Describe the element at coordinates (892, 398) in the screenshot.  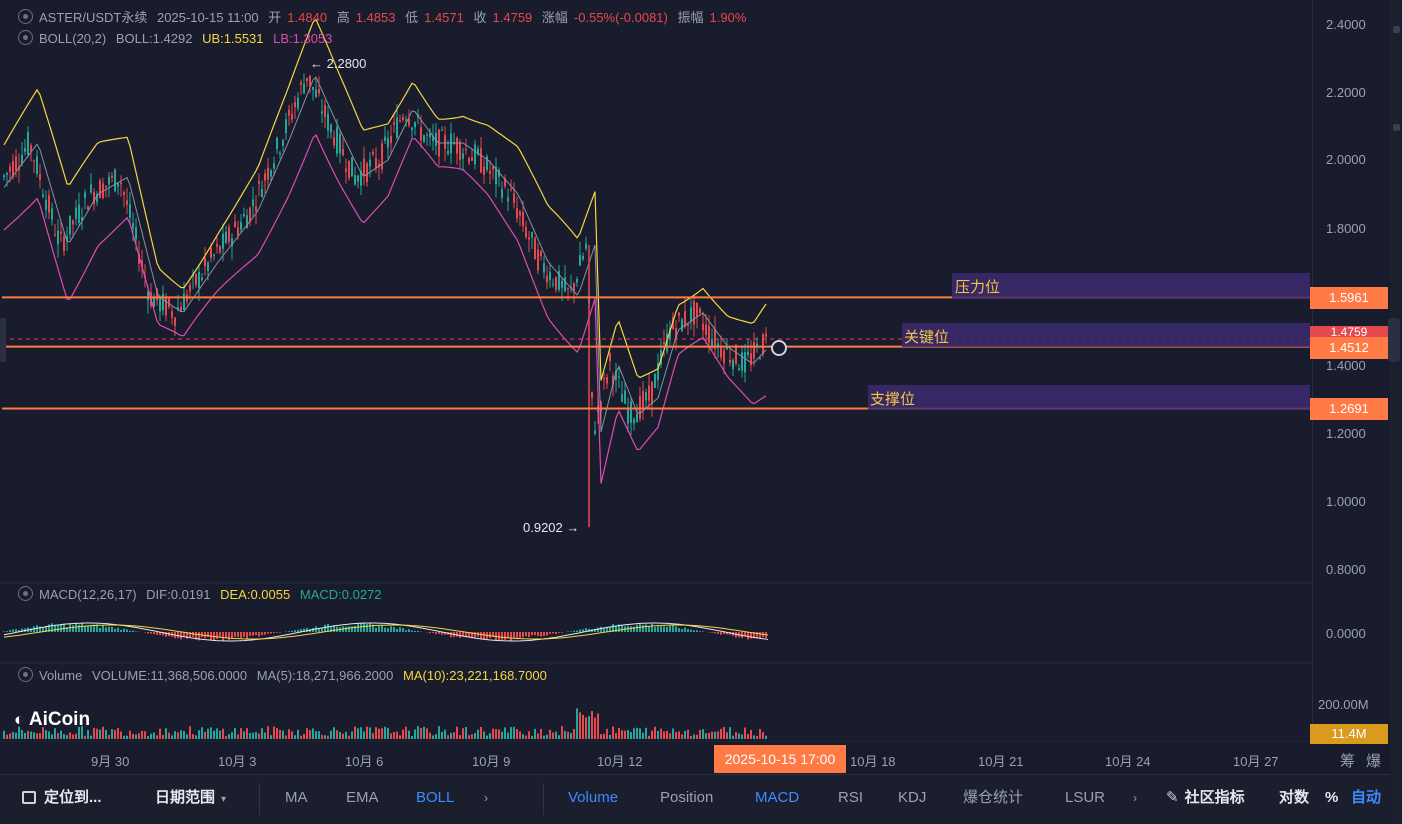
I see `support-label: 支撑位` at that location.